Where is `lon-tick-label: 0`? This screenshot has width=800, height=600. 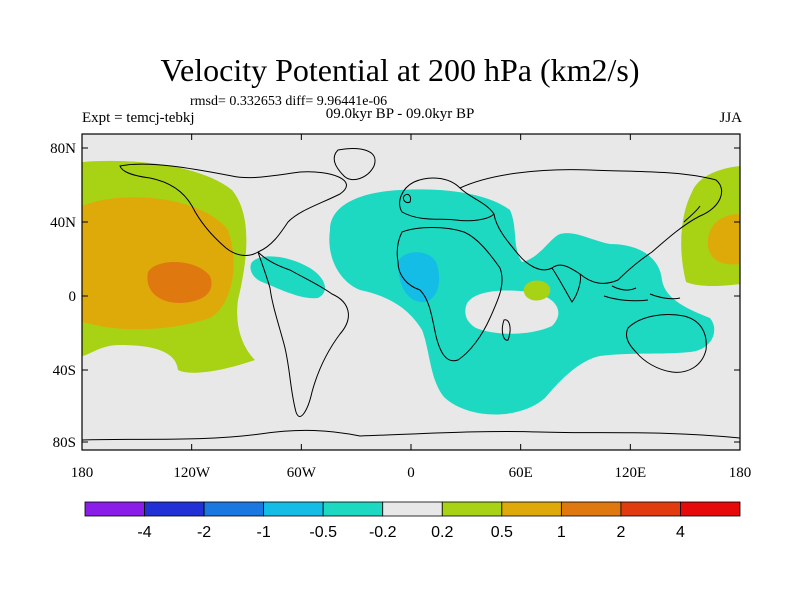
lon-tick-label: 0 is located at coordinates (411, 473).